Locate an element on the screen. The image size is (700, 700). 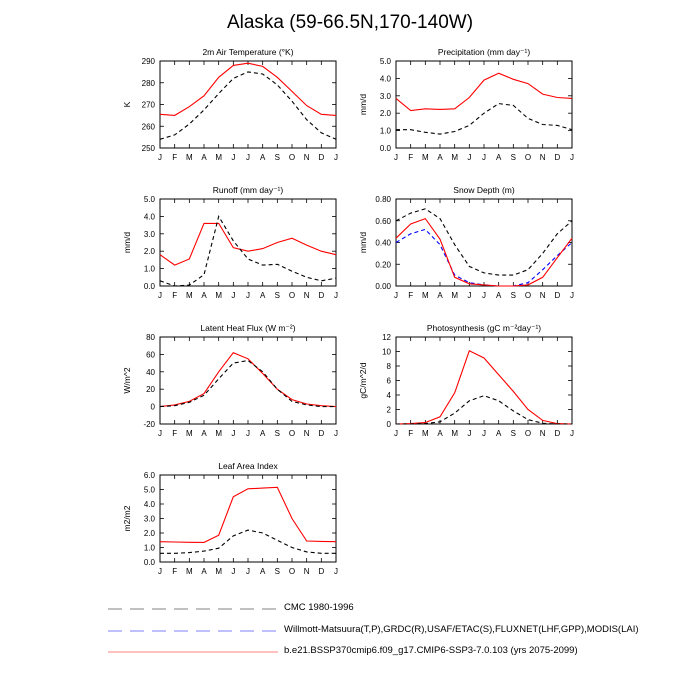
y-tick-label: 80 is located at coordinates (150, 337).